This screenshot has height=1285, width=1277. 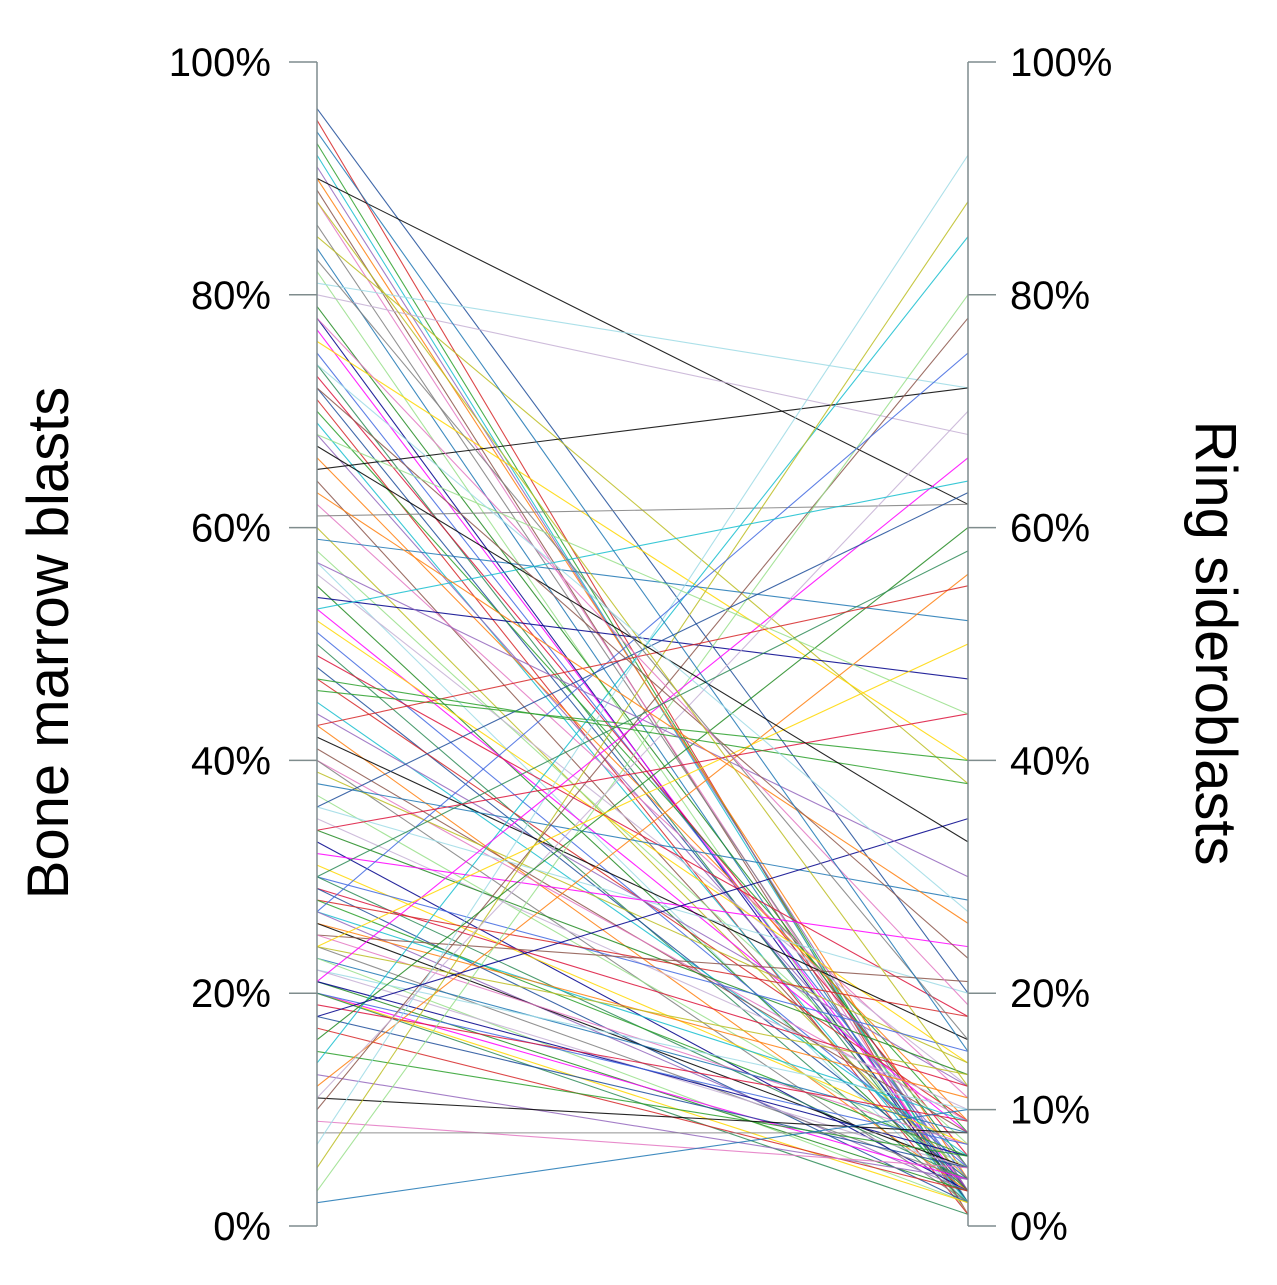 What do you see at coordinates (1050, 761) in the screenshot?
I see `right-tick-label: 40%` at bounding box center [1050, 761].